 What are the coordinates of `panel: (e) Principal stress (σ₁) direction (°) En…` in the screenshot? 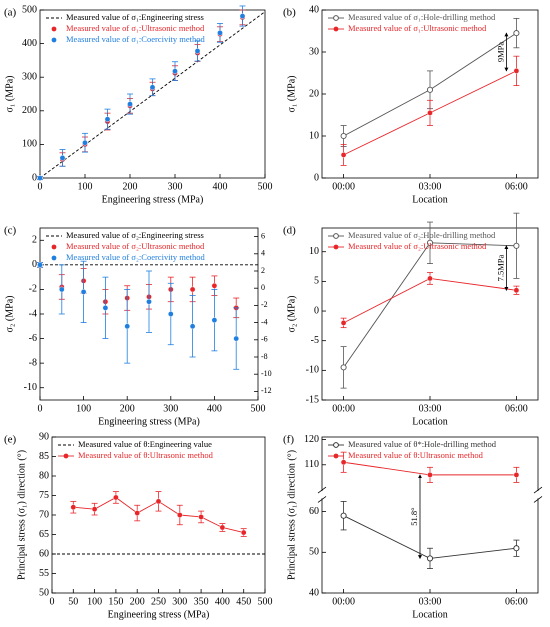 It's located at (138, 525).